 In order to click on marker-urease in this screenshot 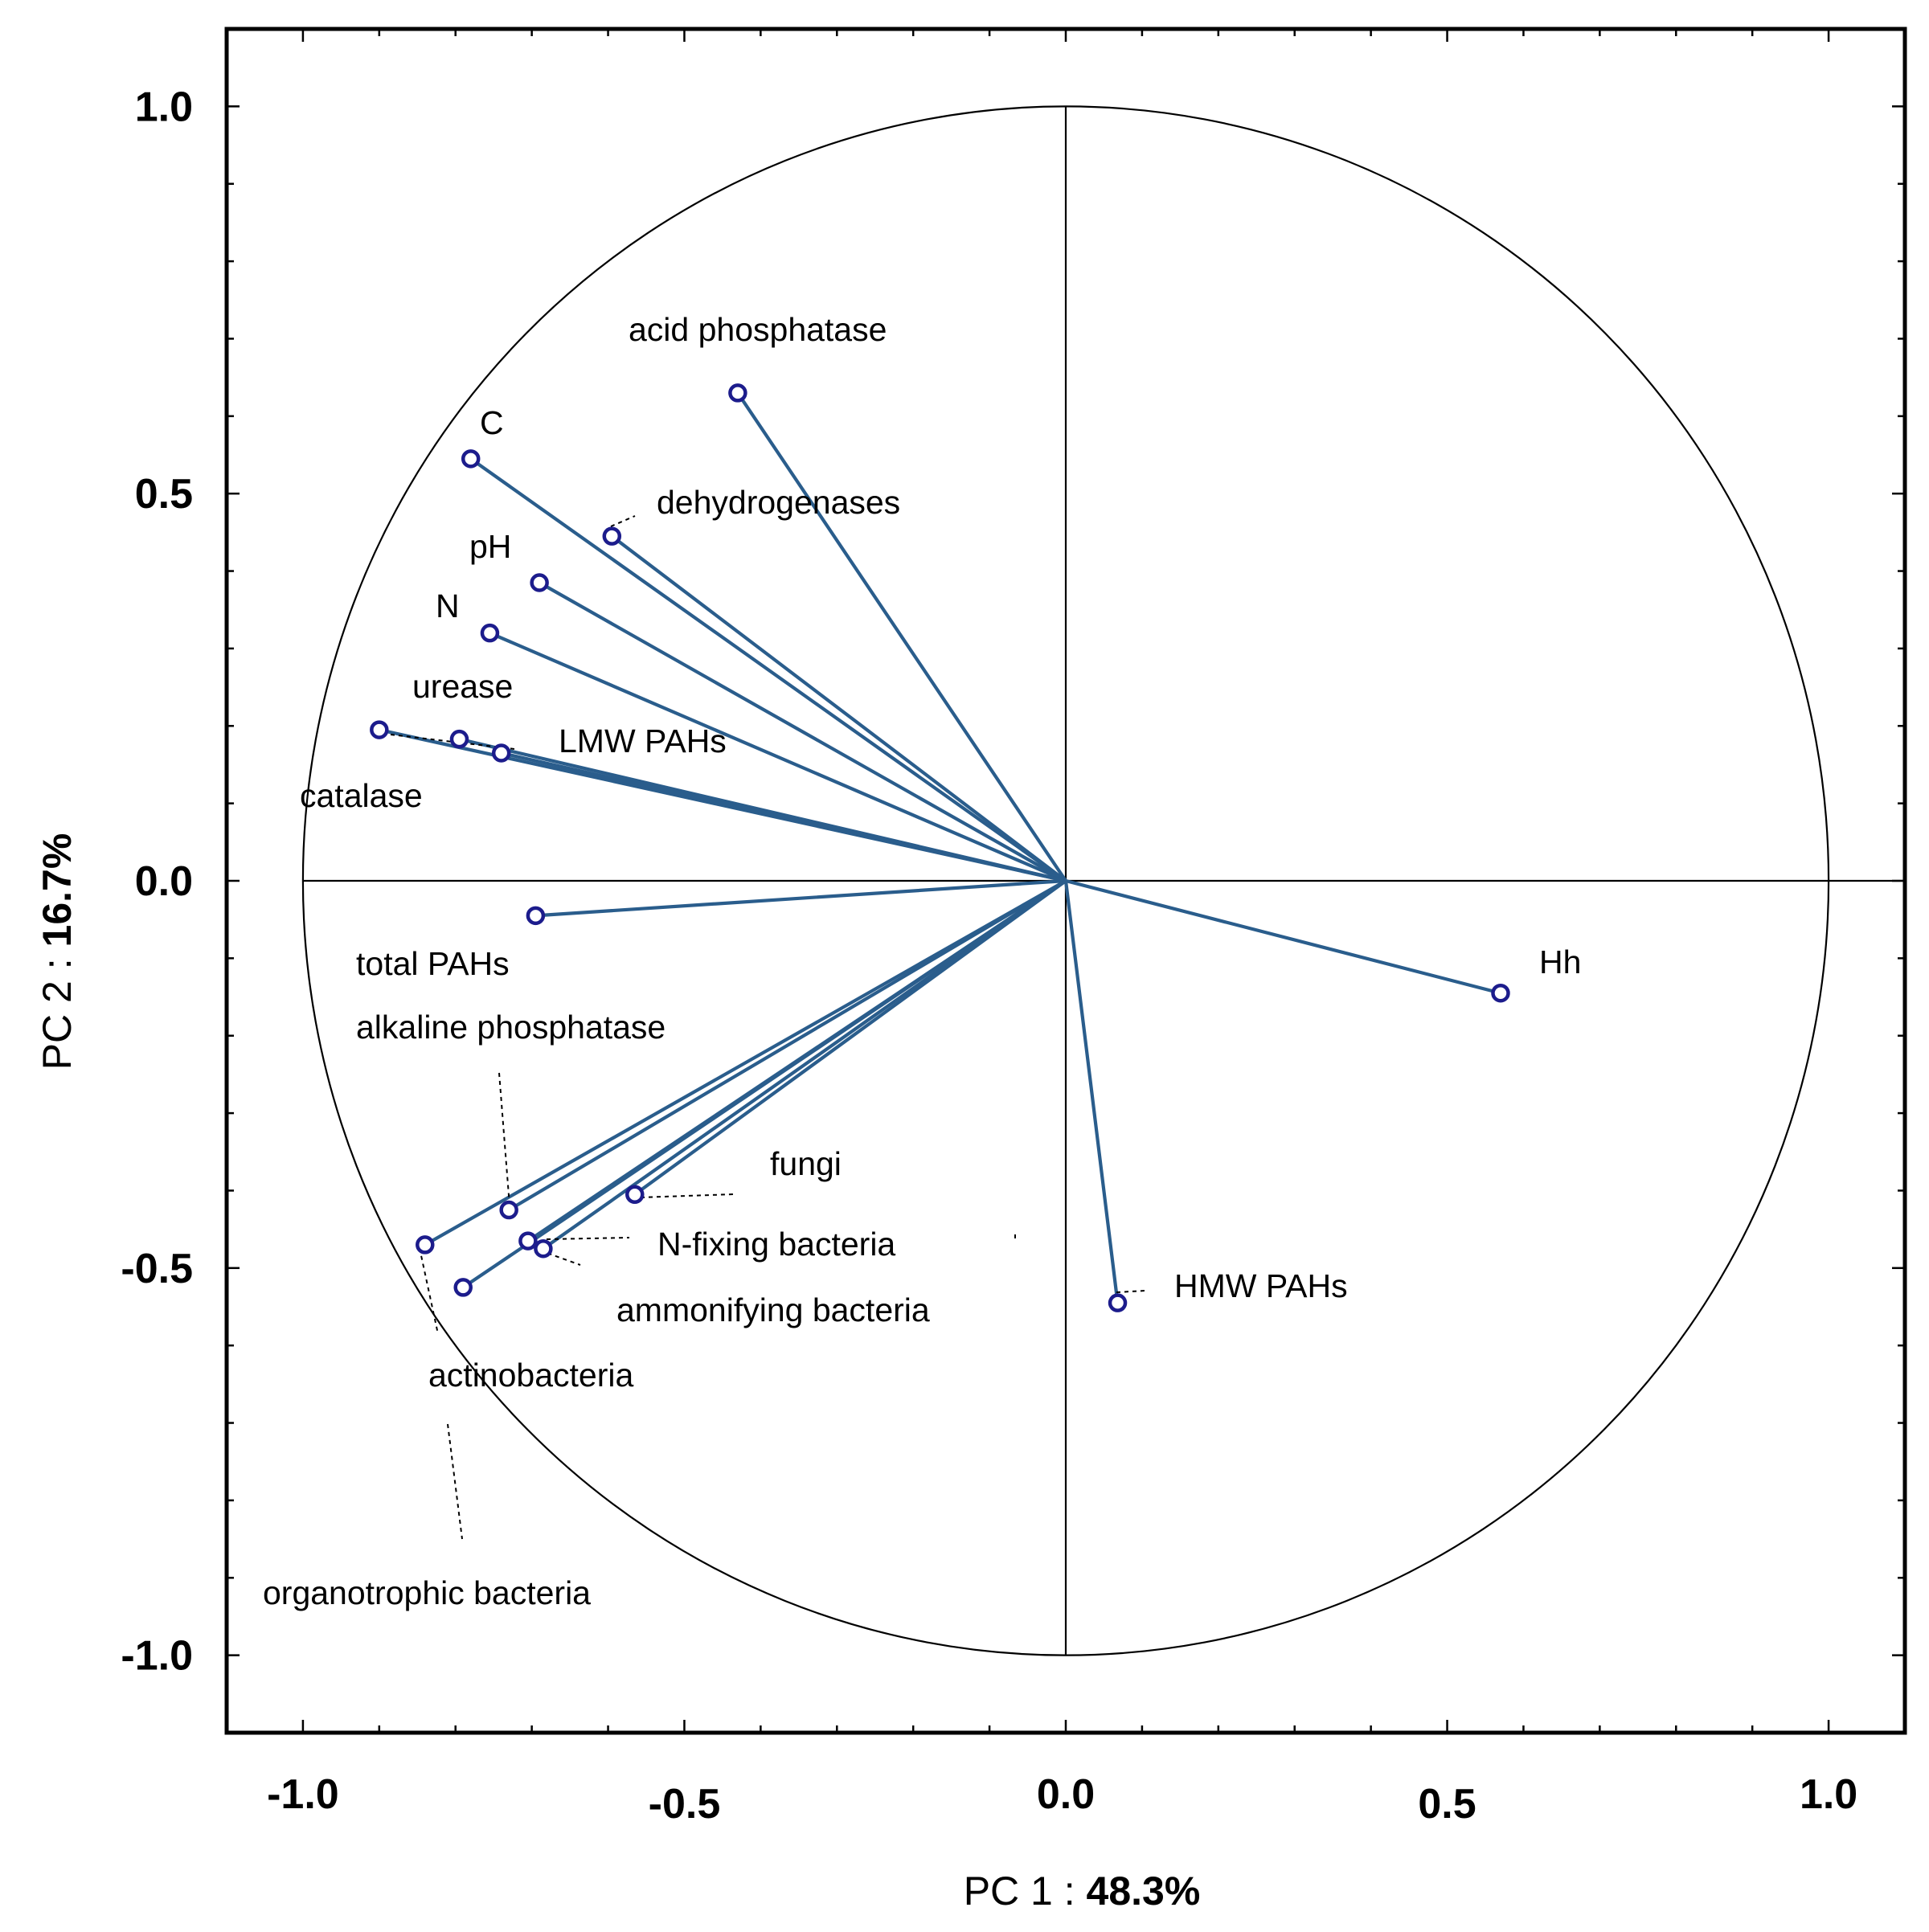, I will do `click(459, 739)`.